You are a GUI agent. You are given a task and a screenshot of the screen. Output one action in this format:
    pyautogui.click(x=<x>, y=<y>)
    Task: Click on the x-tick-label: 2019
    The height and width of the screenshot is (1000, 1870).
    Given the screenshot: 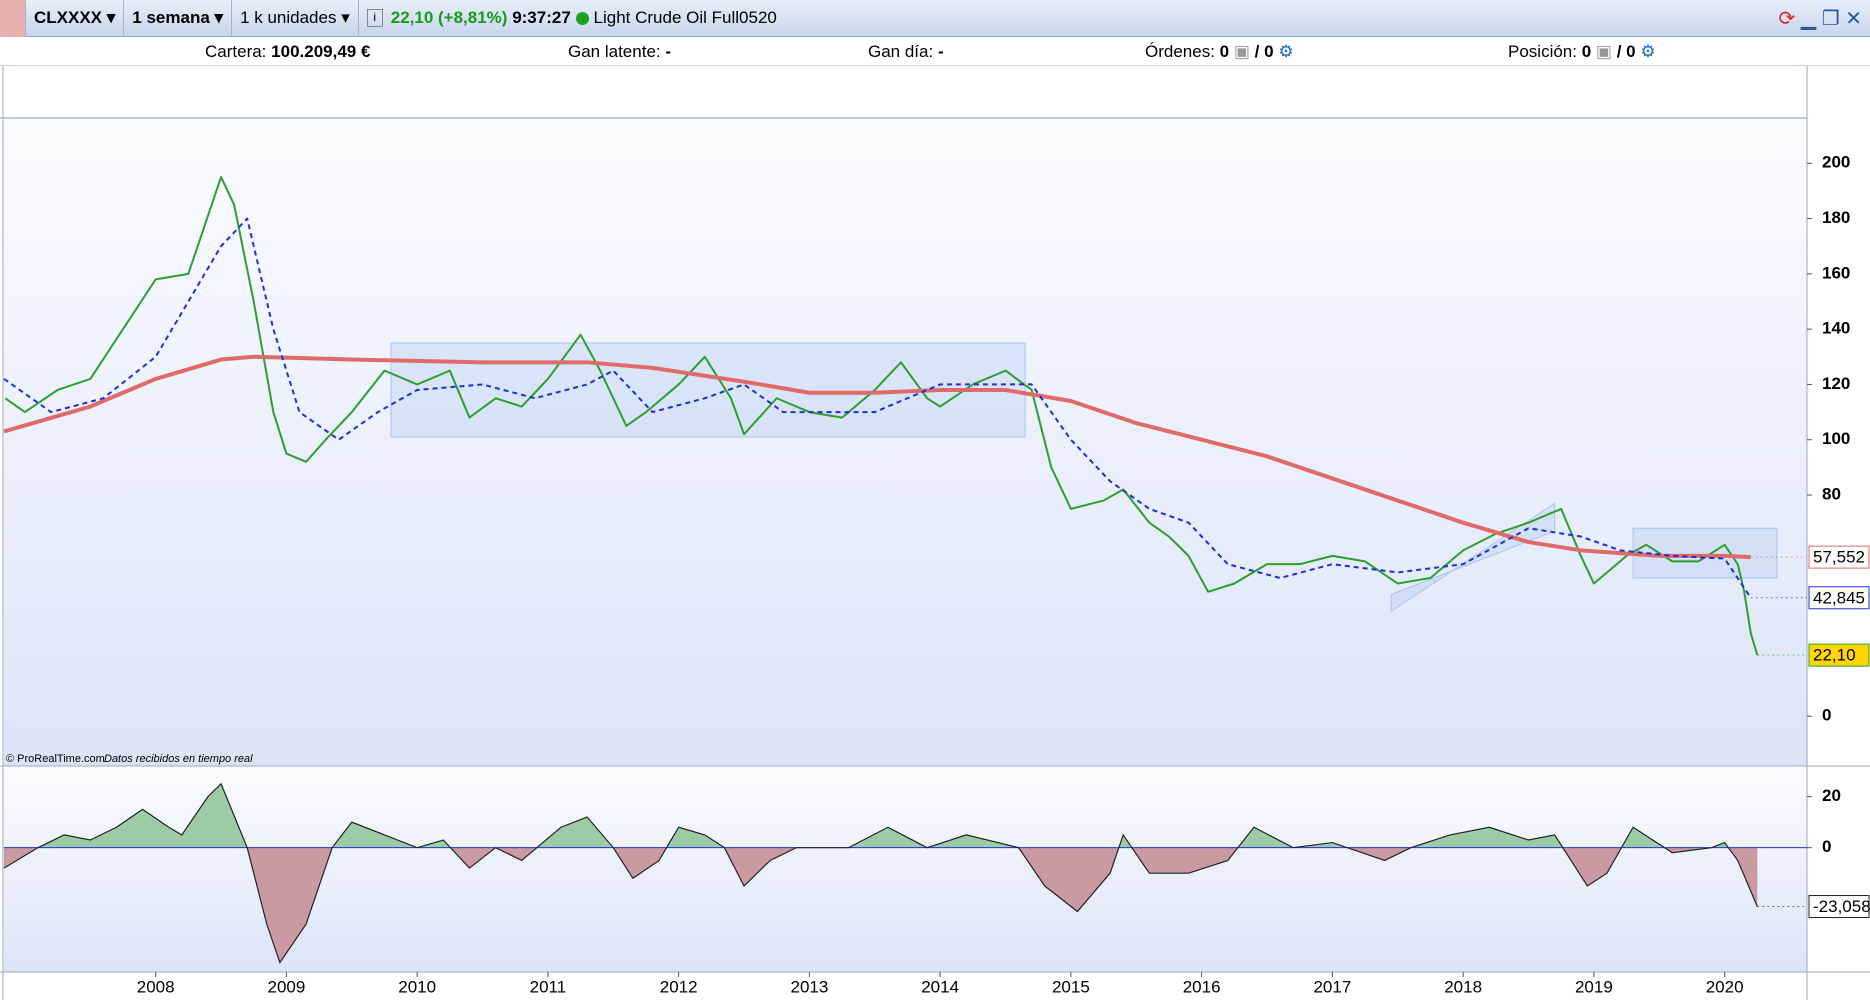 What is the action you would take?
    pyautogui.click(x=1594, y=986)
    